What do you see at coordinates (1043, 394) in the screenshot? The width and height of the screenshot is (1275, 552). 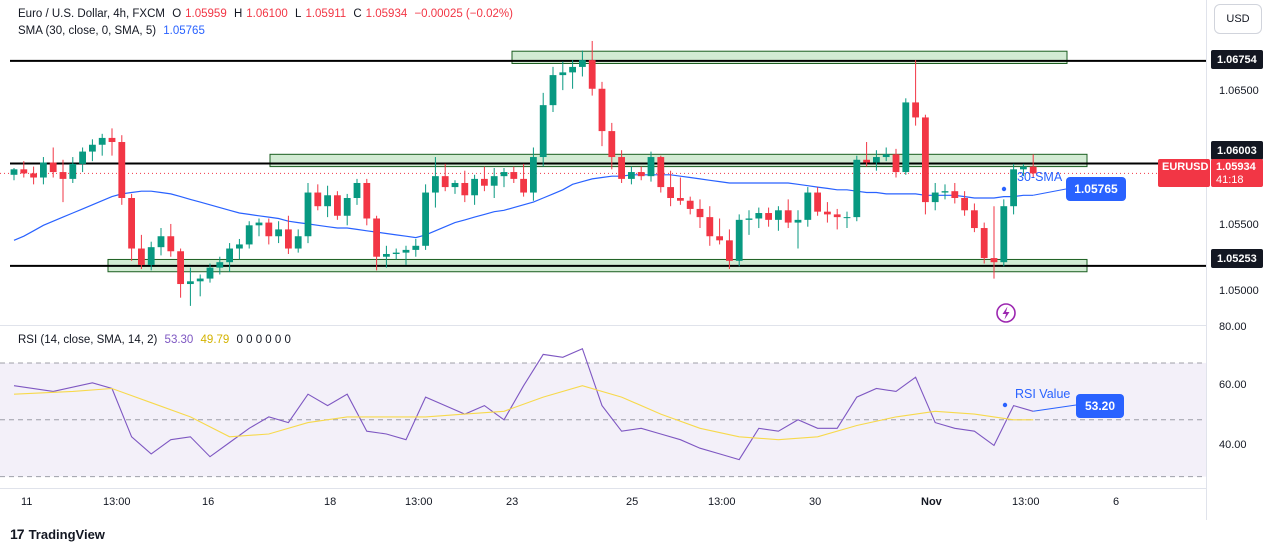 I see `rsi-callout: RSI Value` at bounding box center [1043, 394].